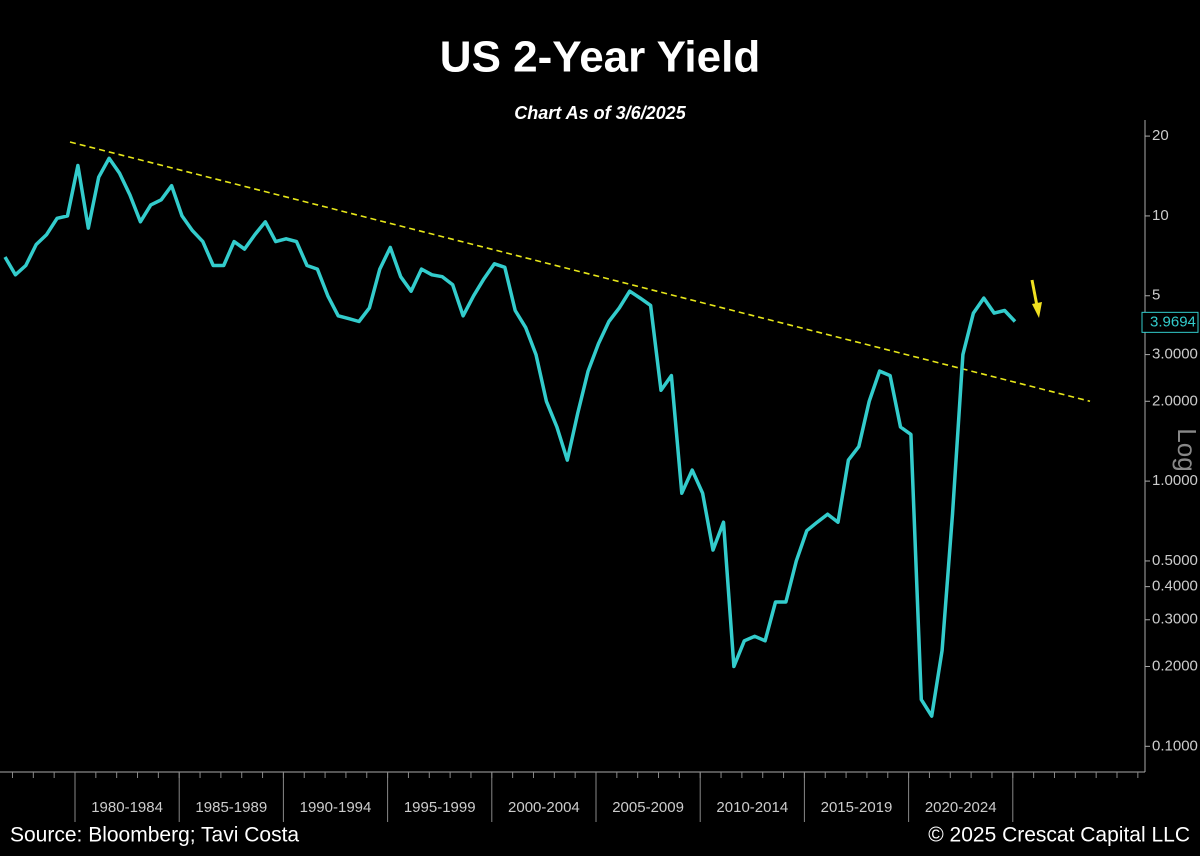 The height and width of the screenshot is (856, 1200). What do you see at coordinates (1175, 480) in the screenshot?
I see `y-tick-label: 1.0000` at bounding box center [1175, 480].